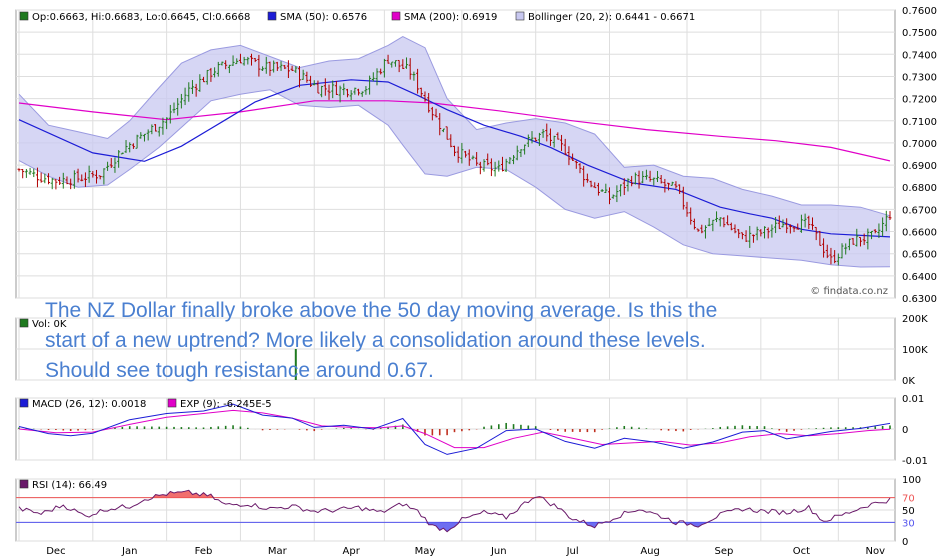 This screenshot has height=560, width=940. What do you see at coordinates (226, 404) in the screenshot?
I see `legend-entry: EXP (9): -6.245E-5` at bounding box center [226, 404].